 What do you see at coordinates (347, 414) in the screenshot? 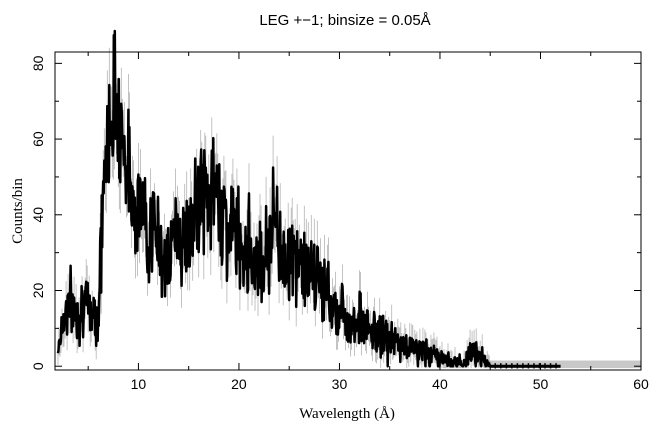
I see `x-axis-label: Wavelength (Å)` at bounding box center [347, 414].